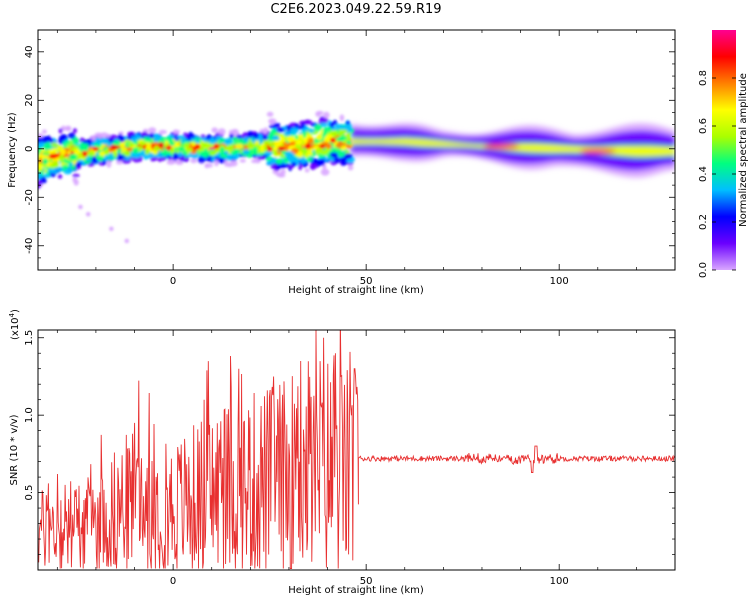  I want to click on snr-y-tick-label: 1.0, so click(29, 415).